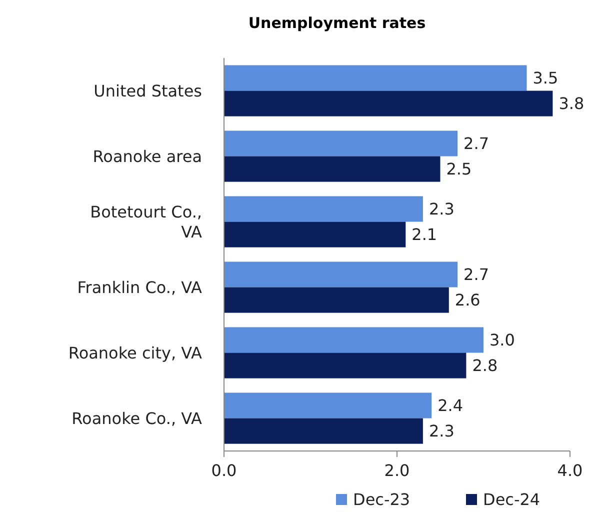  I want to click on y-tick-label: Roanoke area, so click(147, 156).